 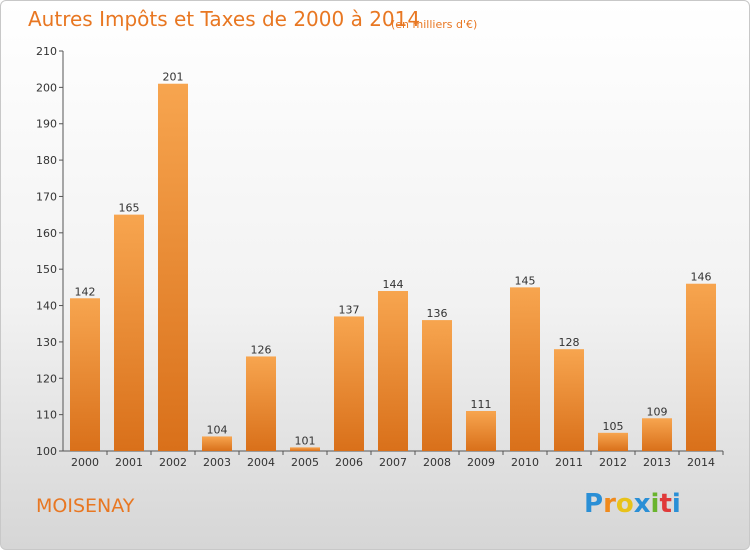 What do you see at coordinates (613, 462) in the screenshot?
I see `x-tick-label: 2012` at bounding box center [613, 462].